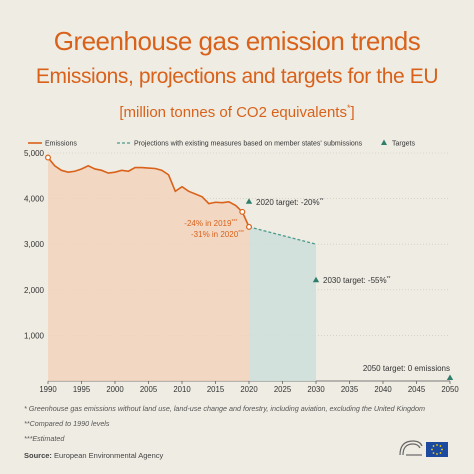 Image resolution: width=474 pixels, height=474 pixels. I want to click on target-label: 2020 target: -20%**, so click(290, 202).